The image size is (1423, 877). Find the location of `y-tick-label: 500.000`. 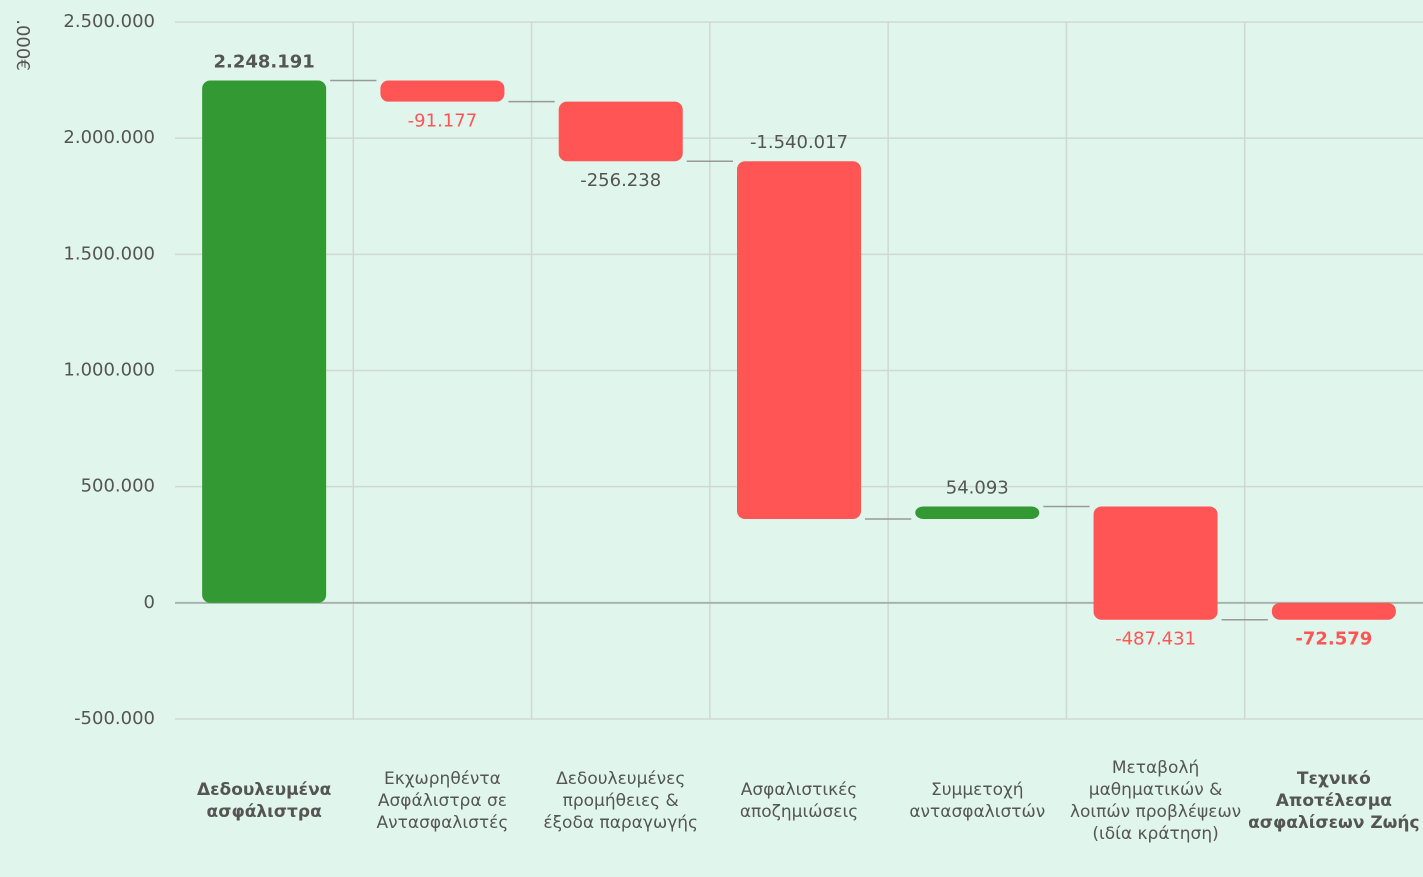

y-tick-label: 500.000 is located at coordinates (118, 486).